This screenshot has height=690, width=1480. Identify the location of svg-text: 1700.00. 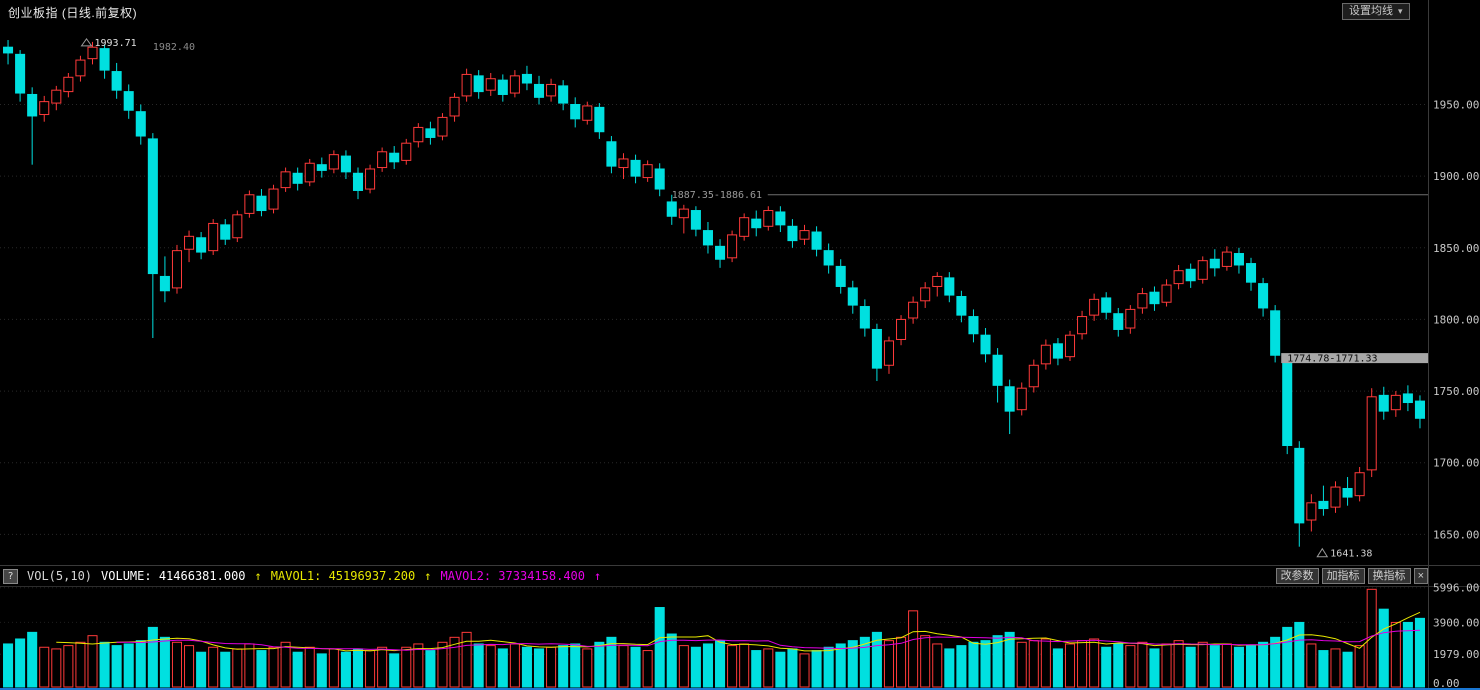
(1456, 463).